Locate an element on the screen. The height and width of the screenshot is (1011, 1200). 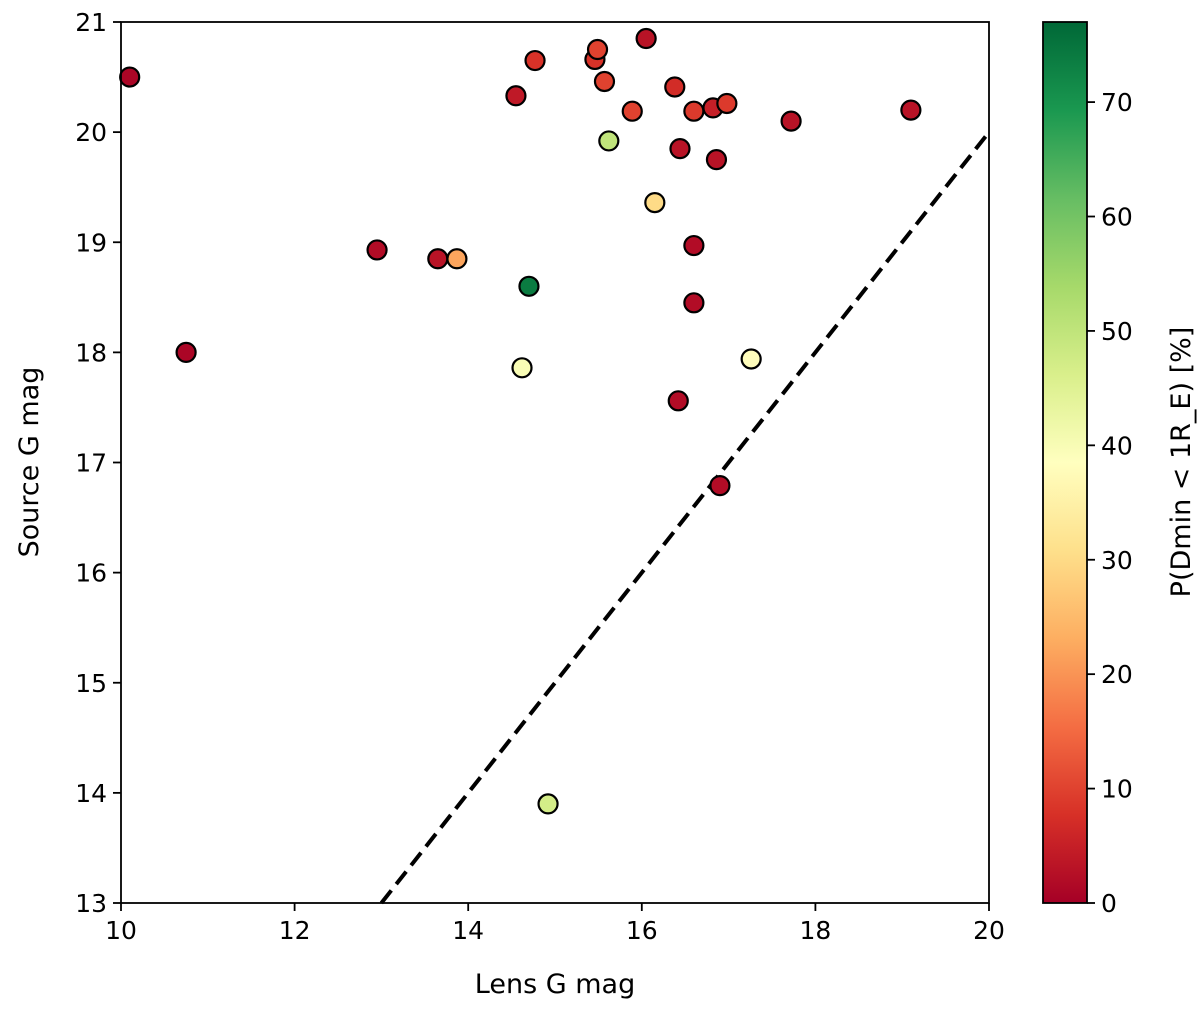
y-tick-label: 13 is located at coordinates (91, 903).